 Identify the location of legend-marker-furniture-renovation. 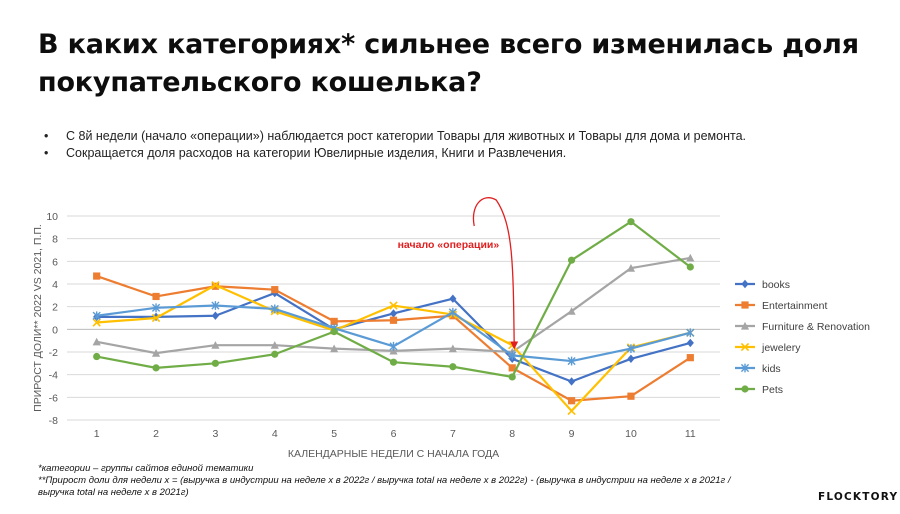
(745, 325).